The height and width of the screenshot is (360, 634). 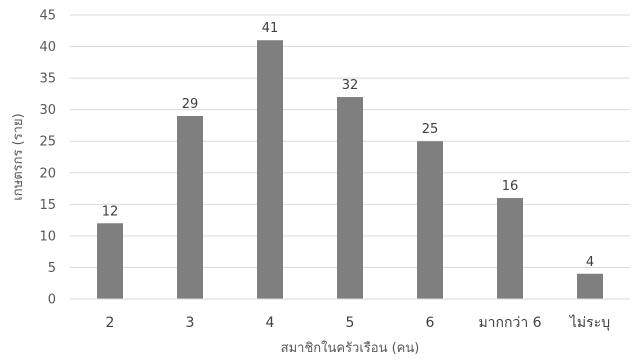 I want to click on y-tick-label: 25, so click(x=47, y=142).